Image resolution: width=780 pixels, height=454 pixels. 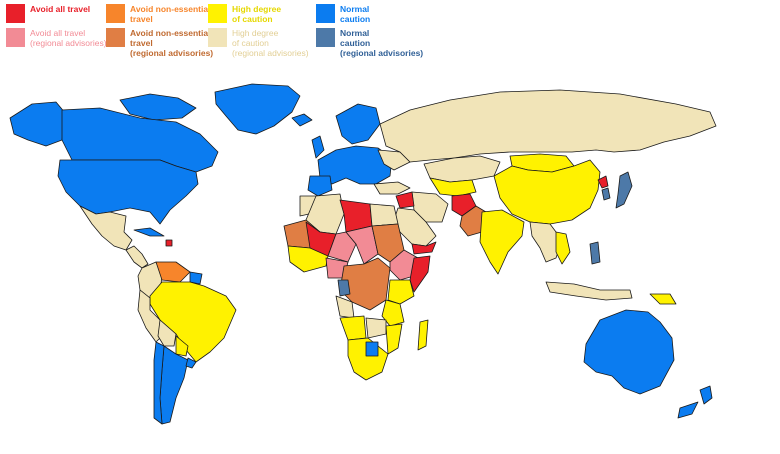 I want to click on region-china, so click(x=547, y=192).